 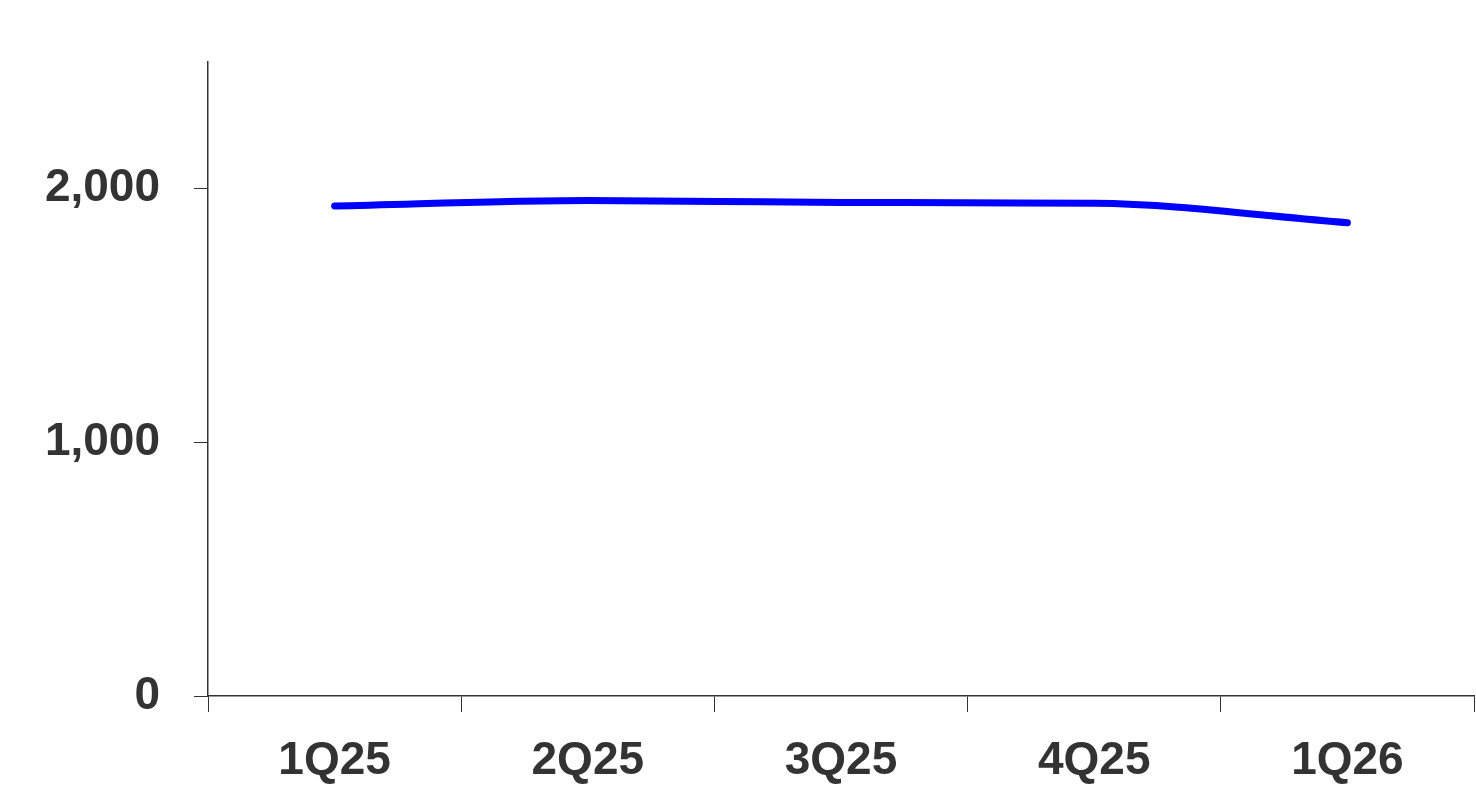 What do you see at coordinates (147, 692) in the screenshot?
I see `y-tick-label: 0` at bounding box center [147, 692].